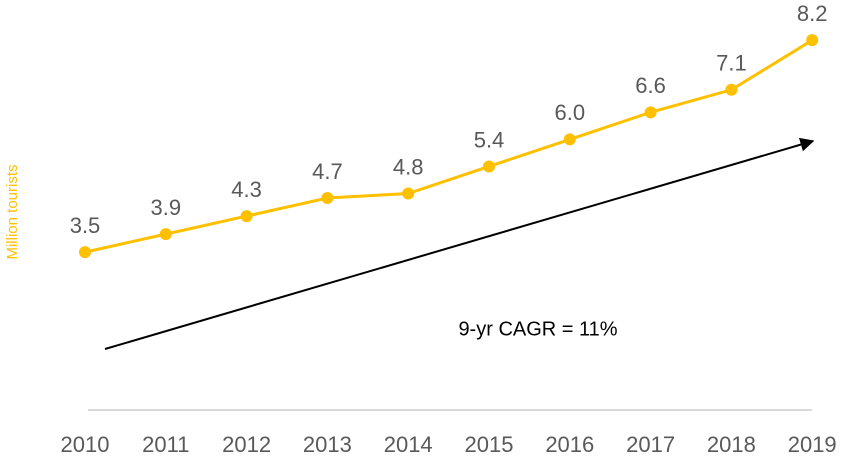 The width and height of the screenshot is (846, 466). What do you see at coordinates (731, 63) in the screenshot?
I see `data-label: 7.1` at bounding box center [731, 63].